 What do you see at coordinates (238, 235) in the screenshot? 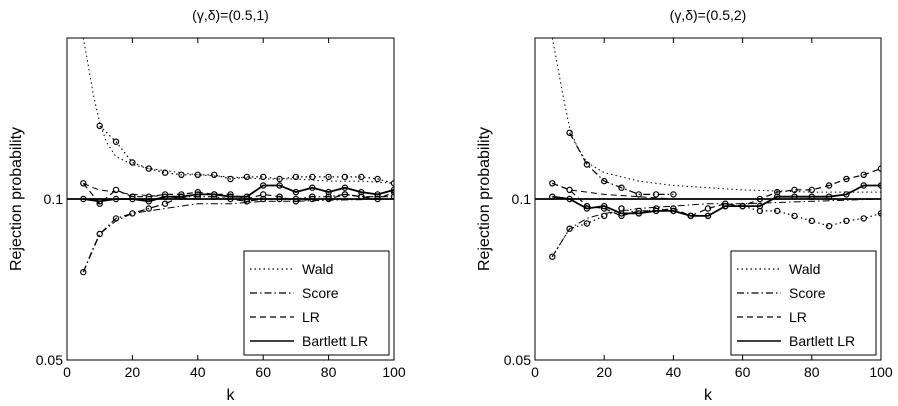
I see `series-score-curve` at bounding box center [238, 235].